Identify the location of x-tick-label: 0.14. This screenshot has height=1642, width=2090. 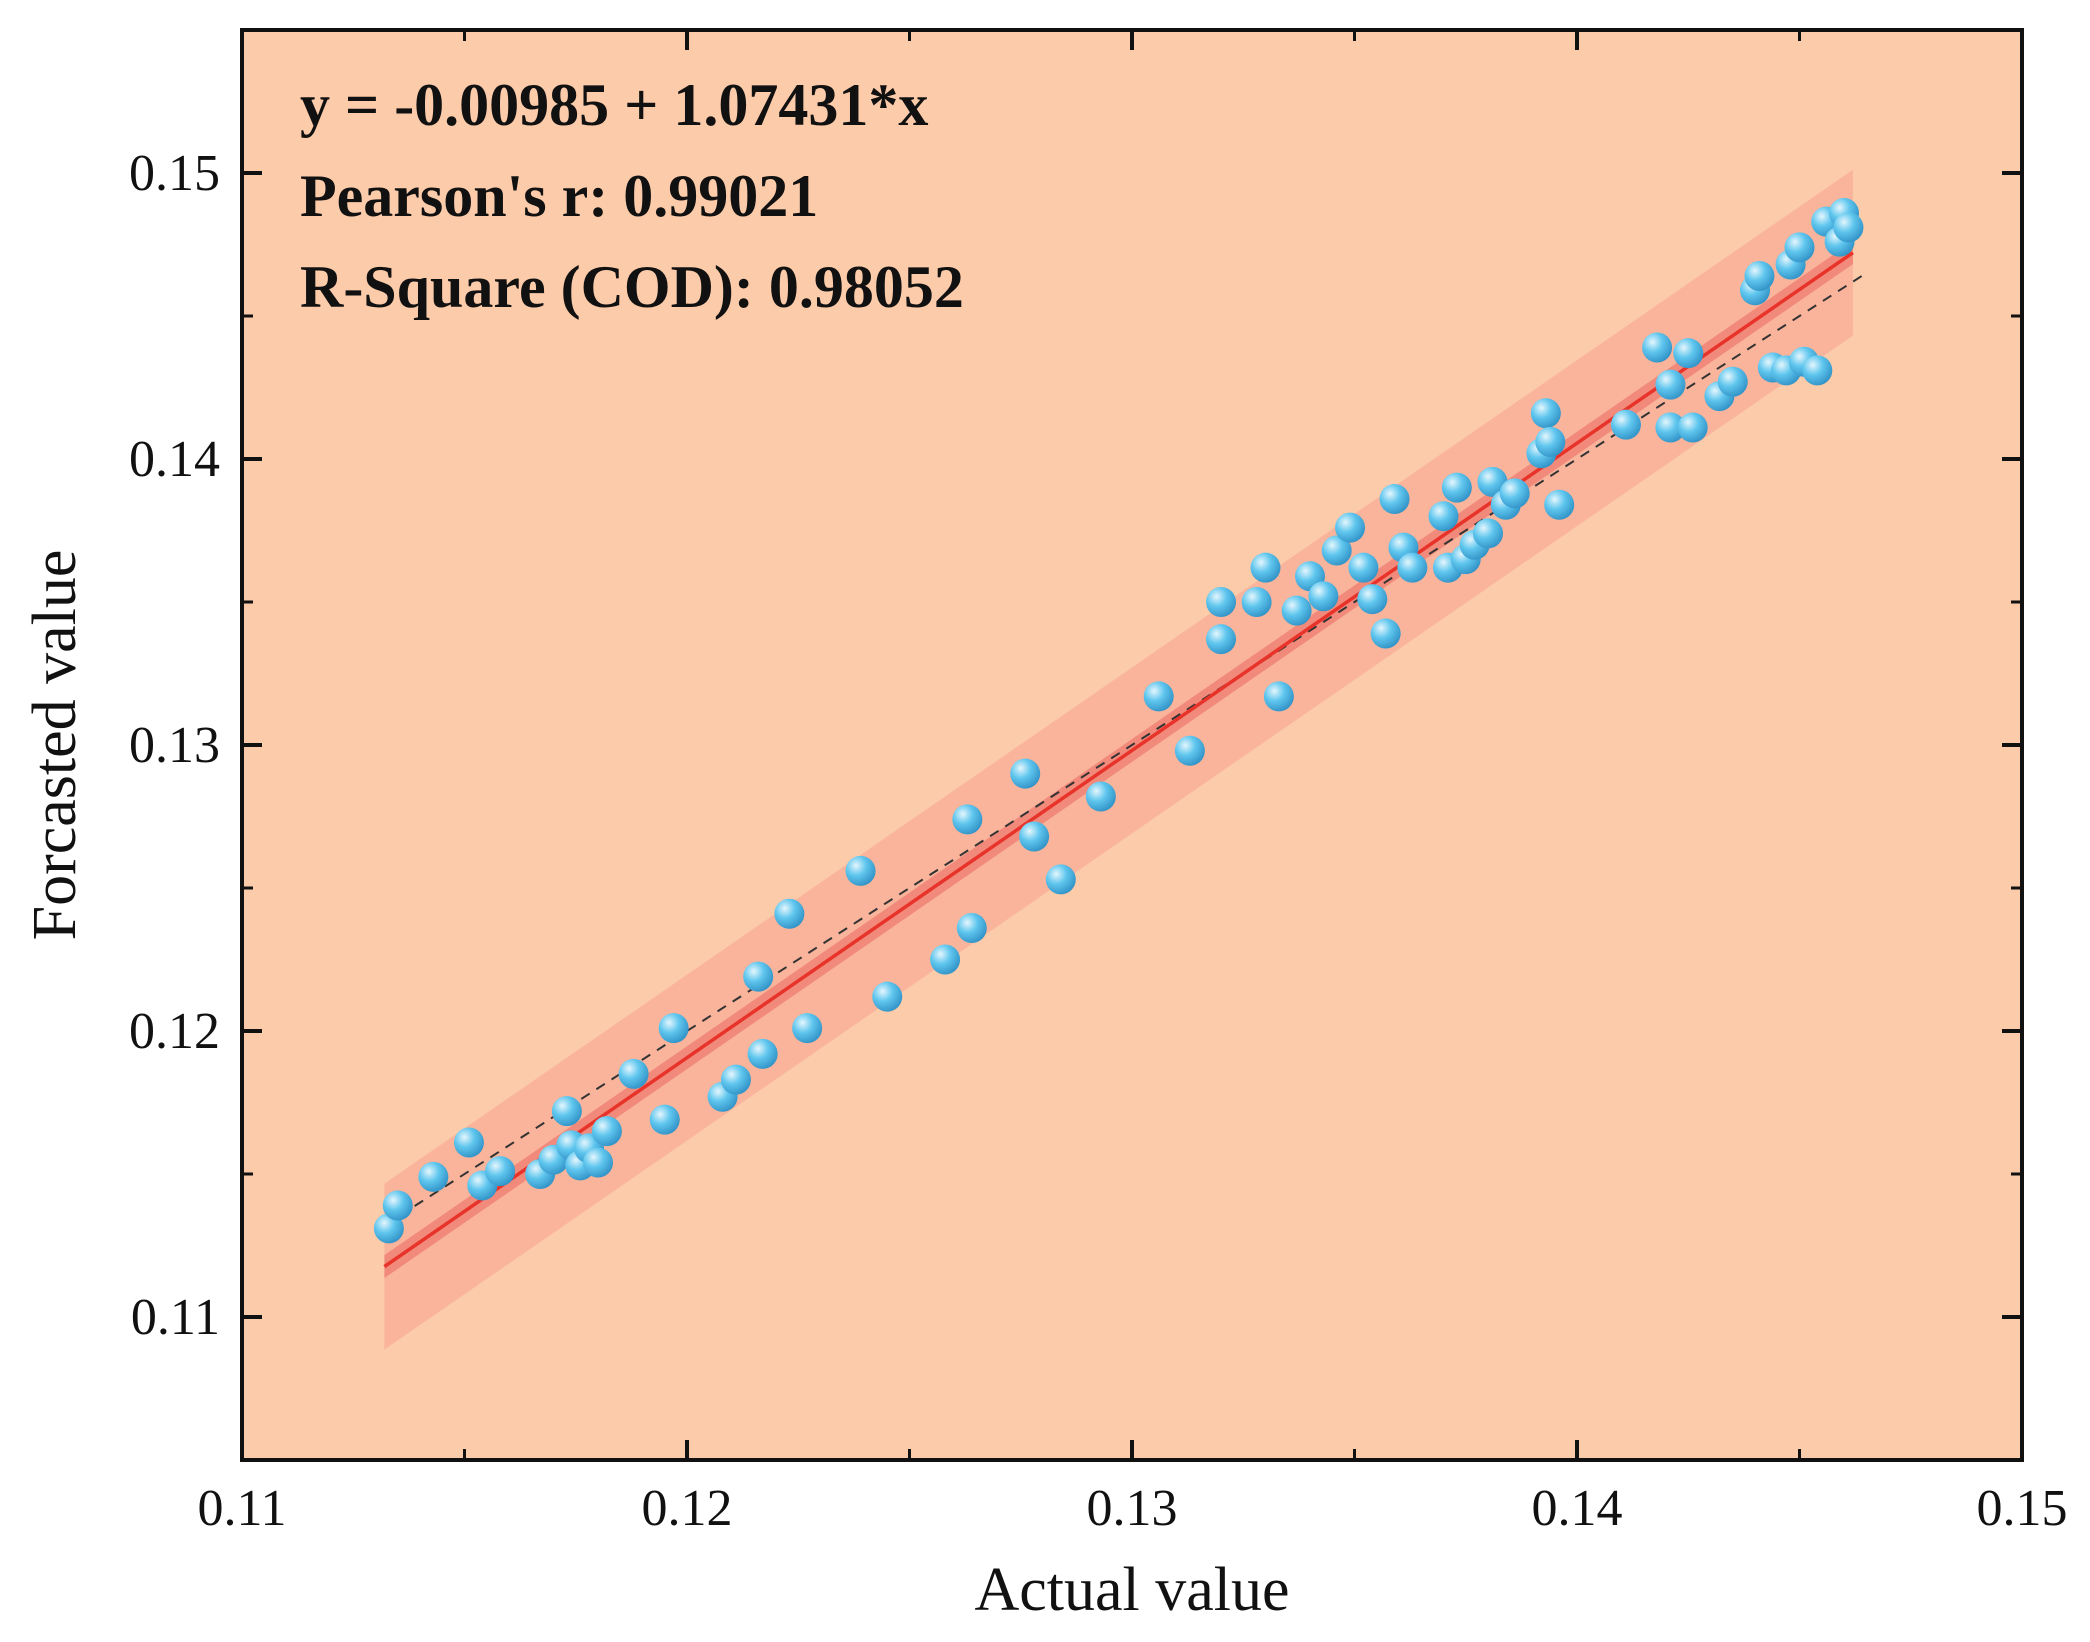
(1577, 1508).